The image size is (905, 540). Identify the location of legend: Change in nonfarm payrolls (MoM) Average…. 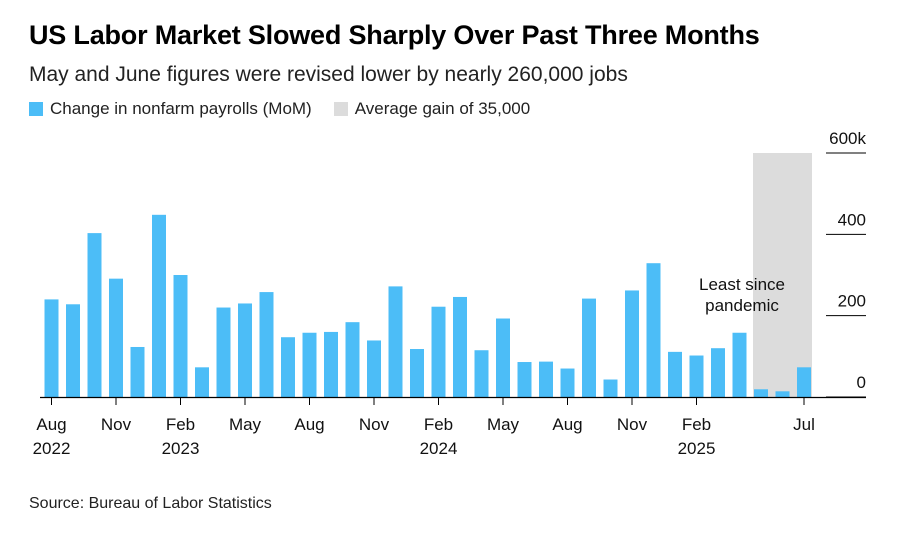
(290, 109).